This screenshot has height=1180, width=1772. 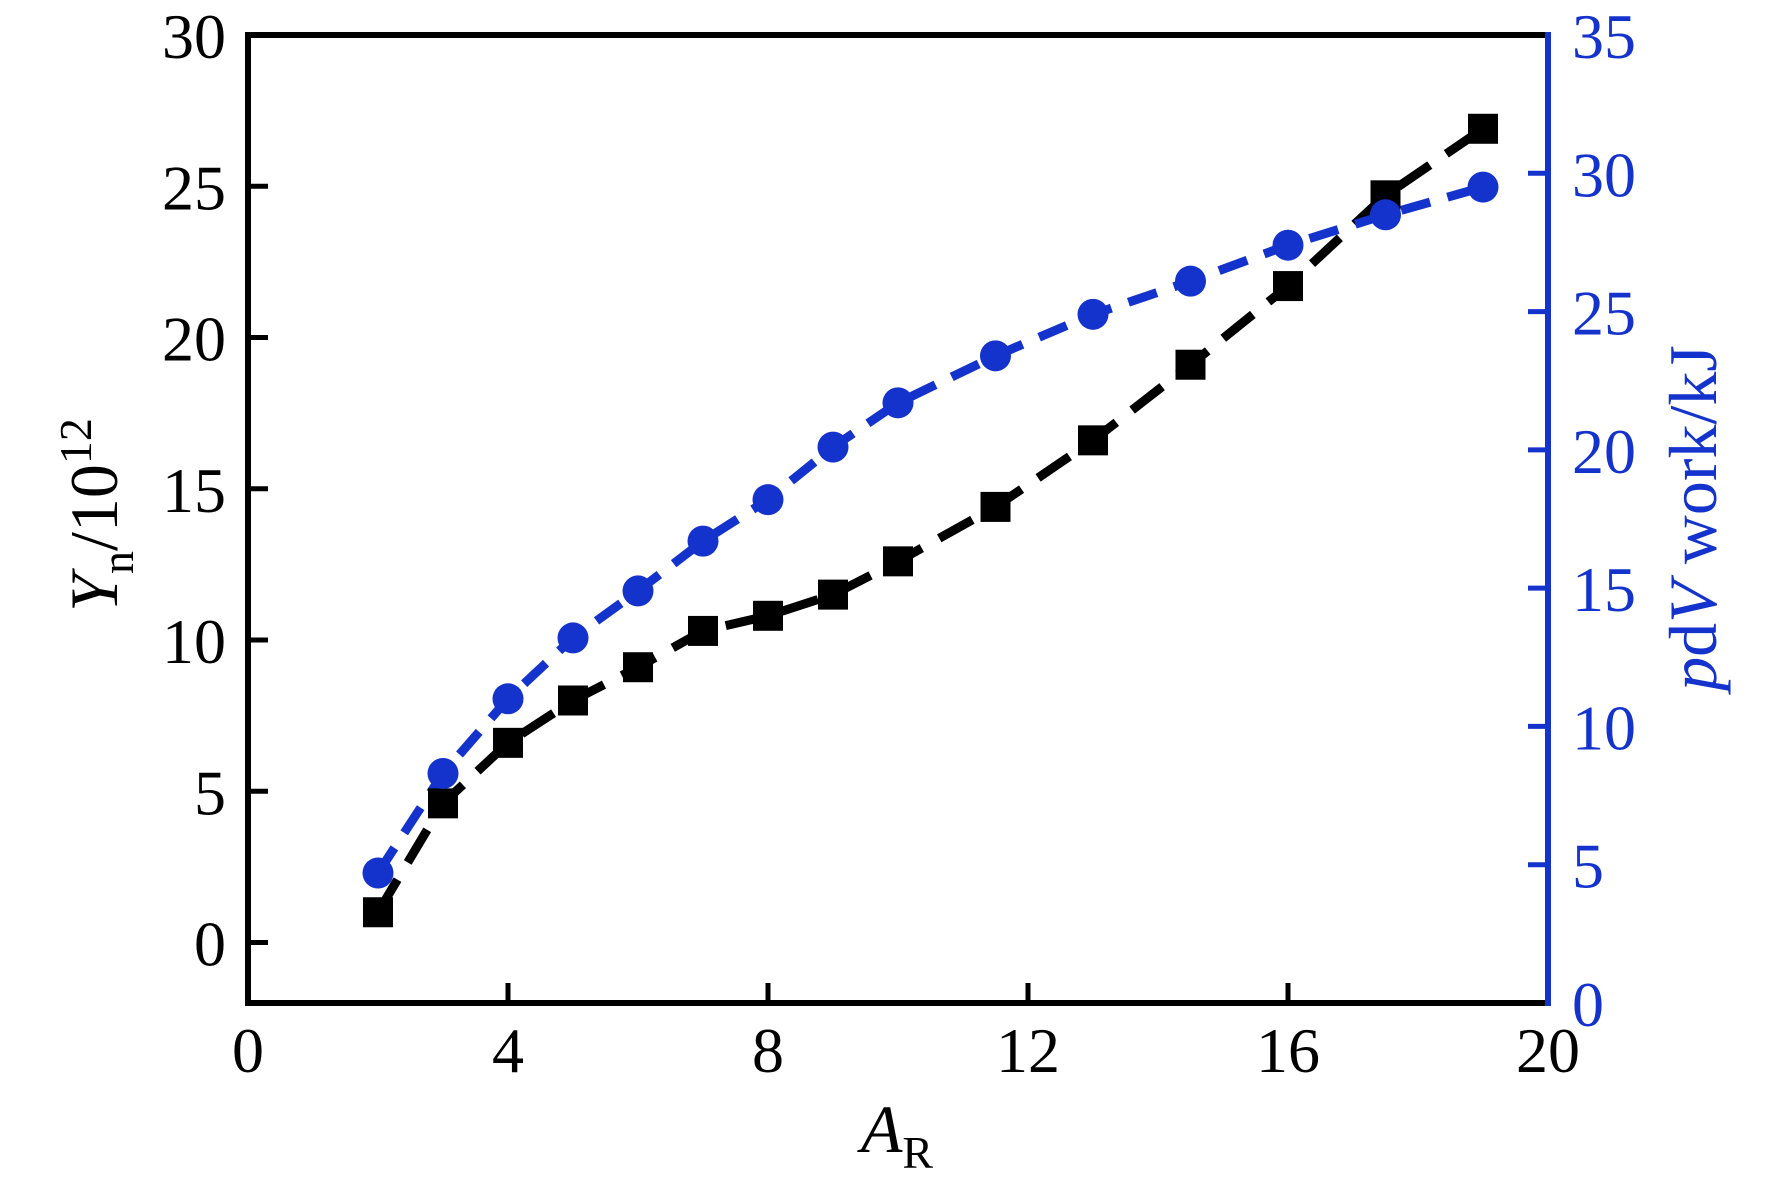 I want to click on left-axis-tick-label: 20, so click(x=194, y=339).